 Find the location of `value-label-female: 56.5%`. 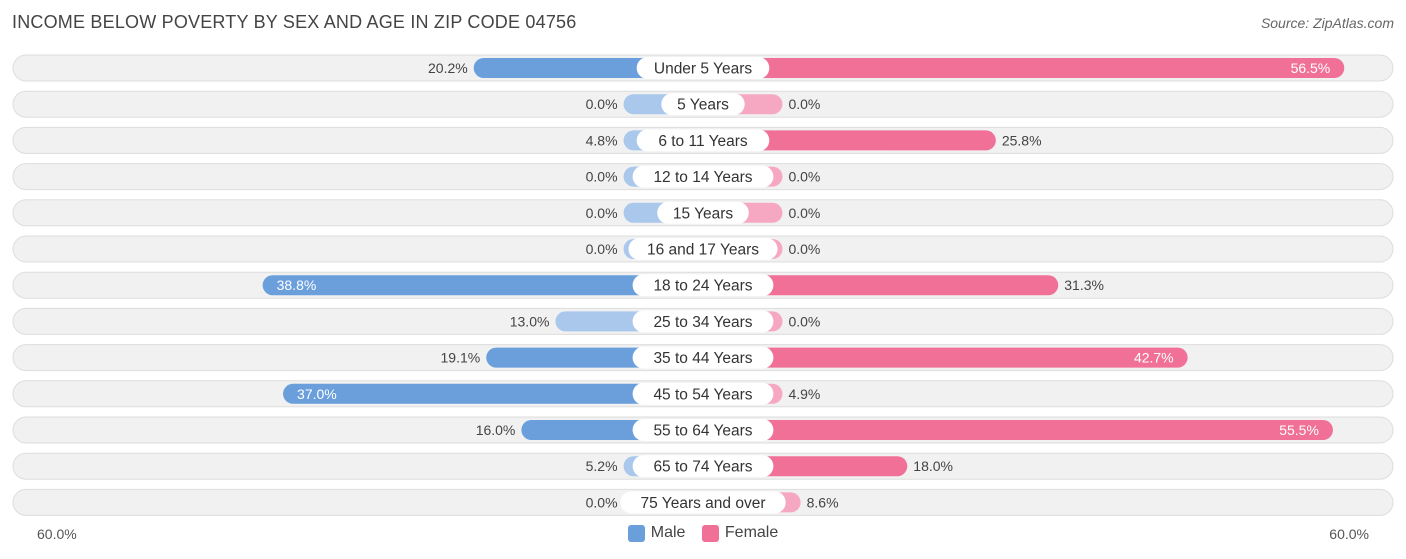

value-label-female: 56.5% is located at coordinates (1311, 68).